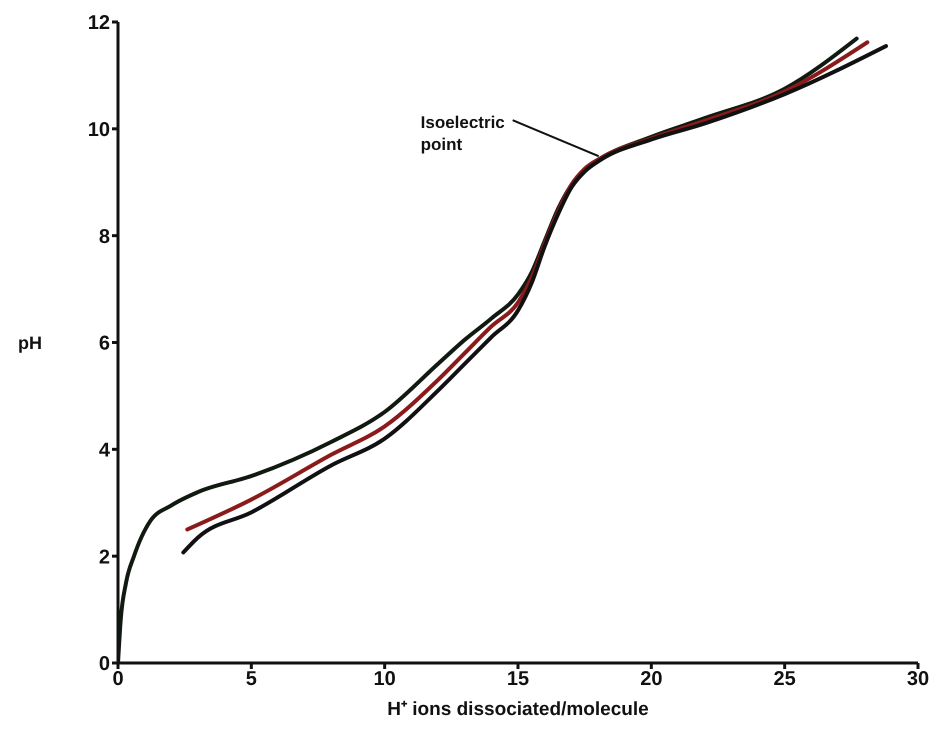 The width and height of the screenshot is (930, 729). Describe the element at coordinates (518, 679) in the screenshot. I see `x-tick-label: 15` at that location.